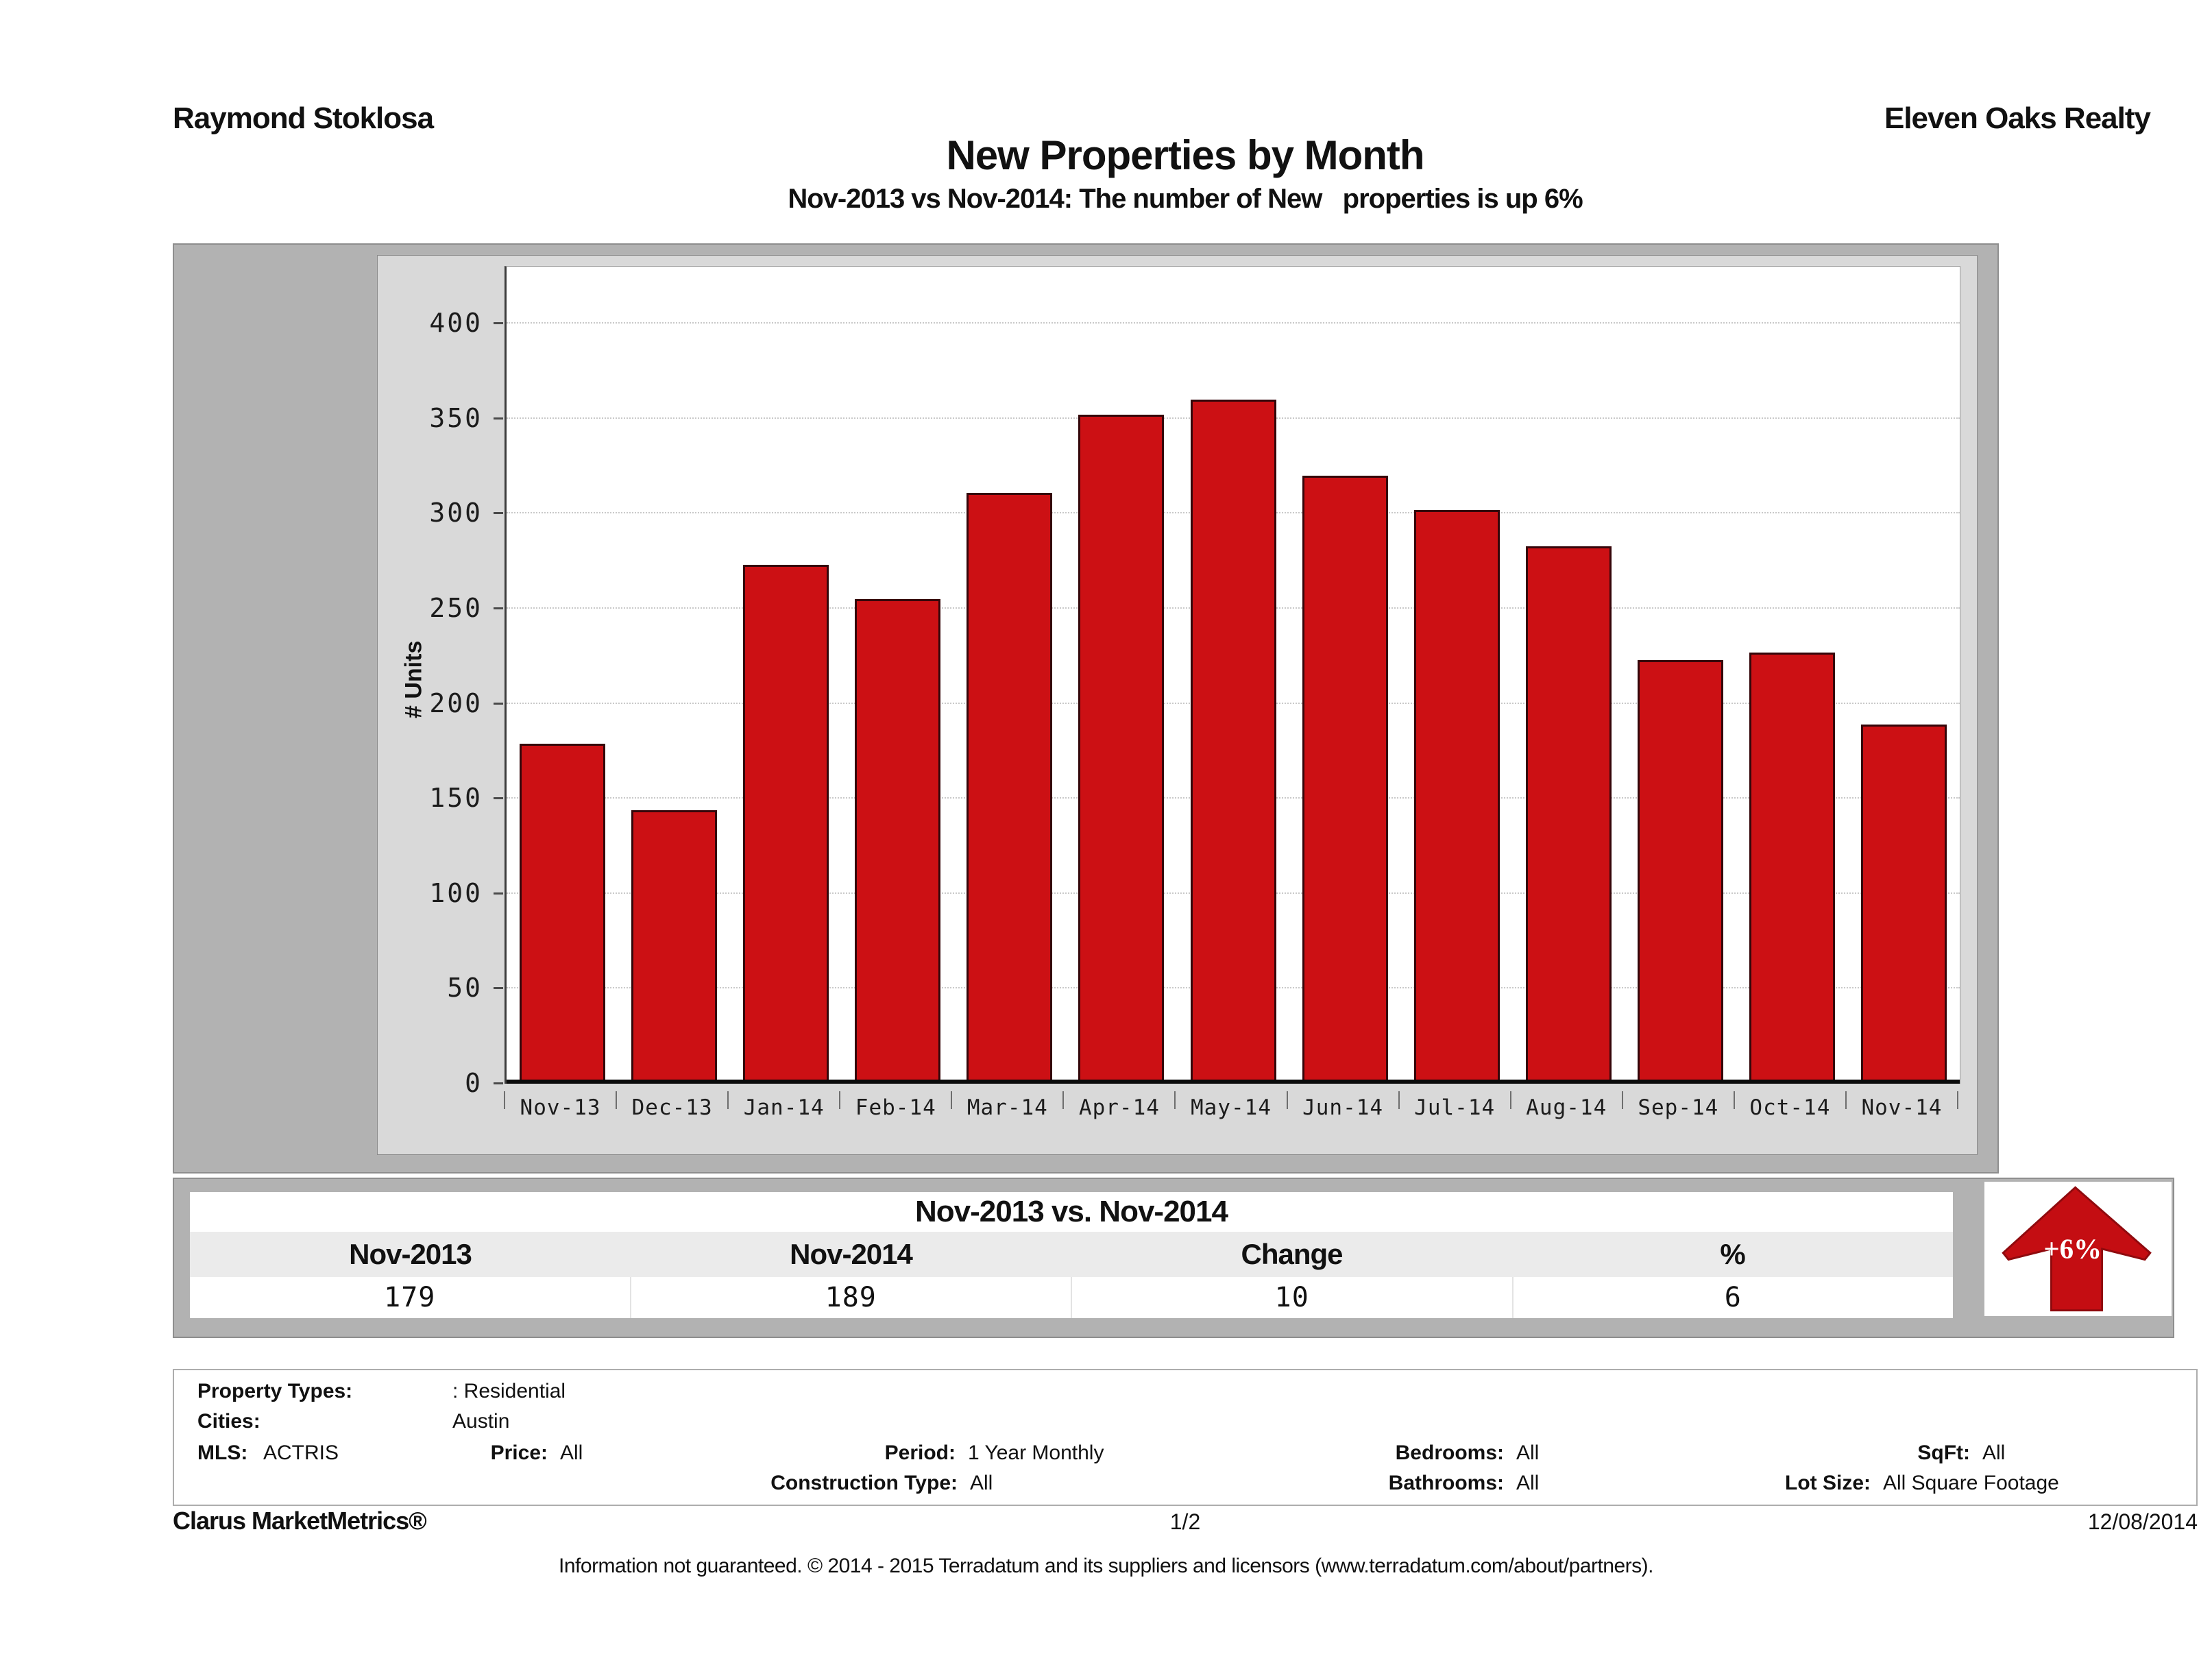 This screenshot has width=2212, height=1678. I want to click on x-tick-label-Jul-14: Jul-14, so click(1455, 1107).